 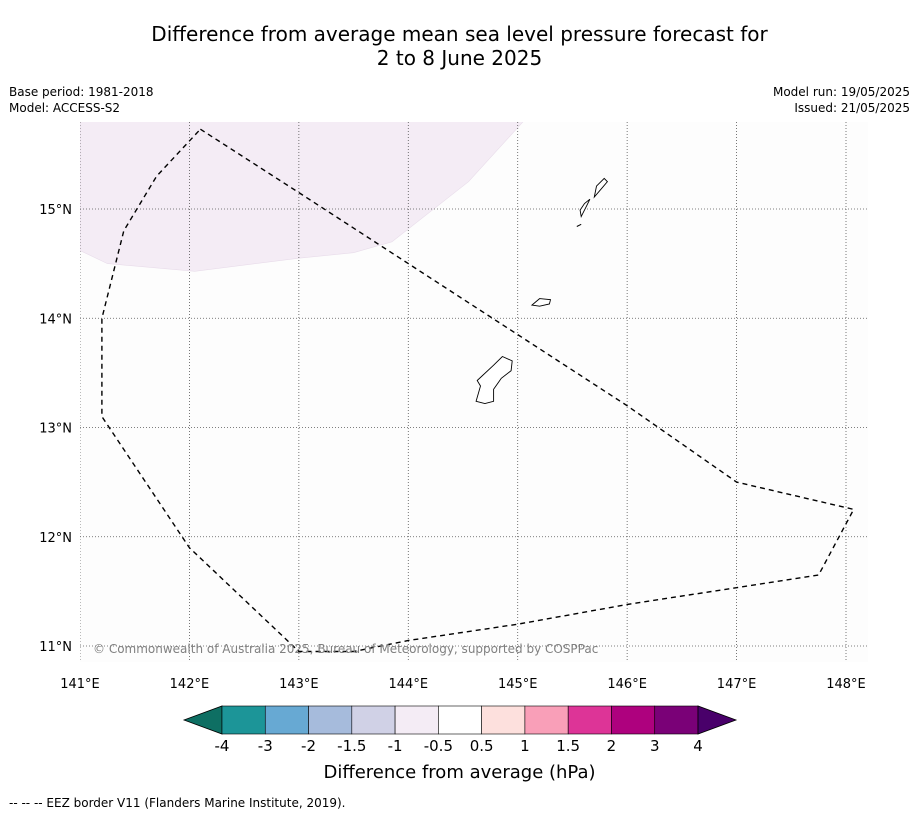 What do you see at coordinates (55, 319) in the screenshot?
I see `lat-tick-label: 14°N` at bounding box center [55, 319].